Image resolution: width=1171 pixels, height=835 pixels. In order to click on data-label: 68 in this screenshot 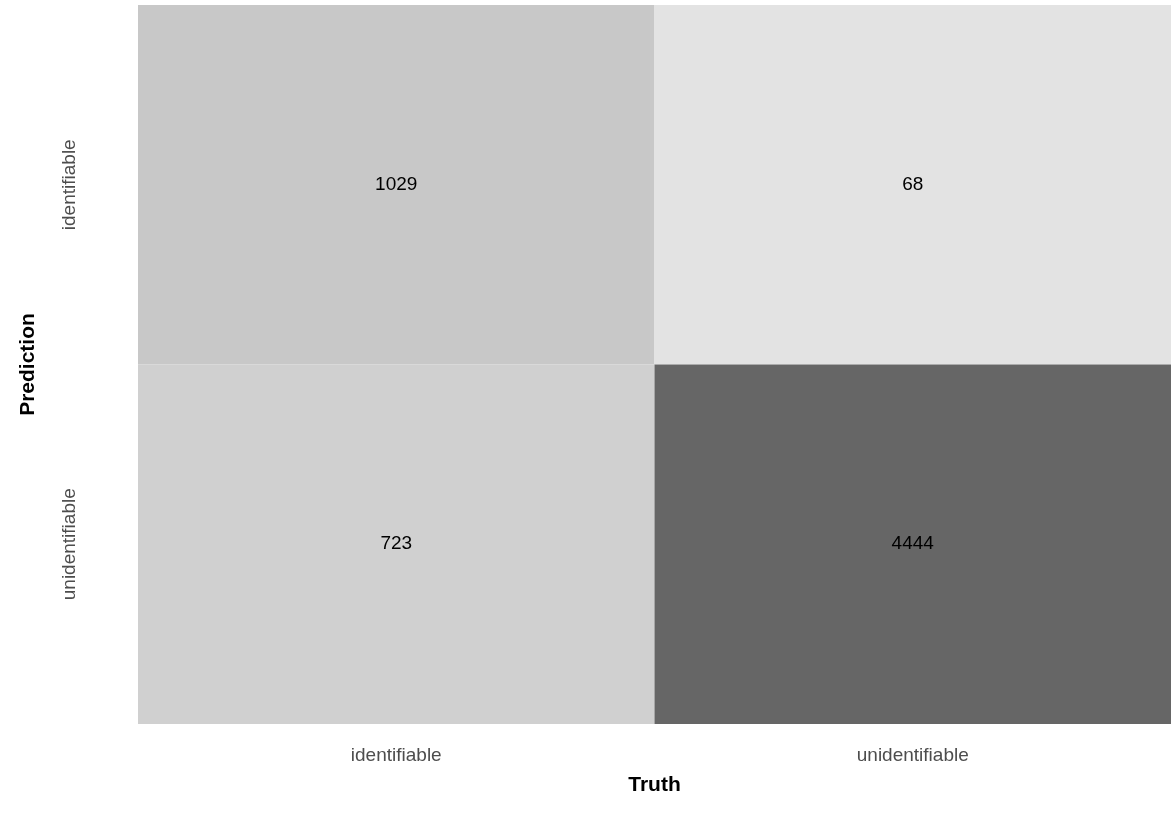, I will do `click(913, 183)`.